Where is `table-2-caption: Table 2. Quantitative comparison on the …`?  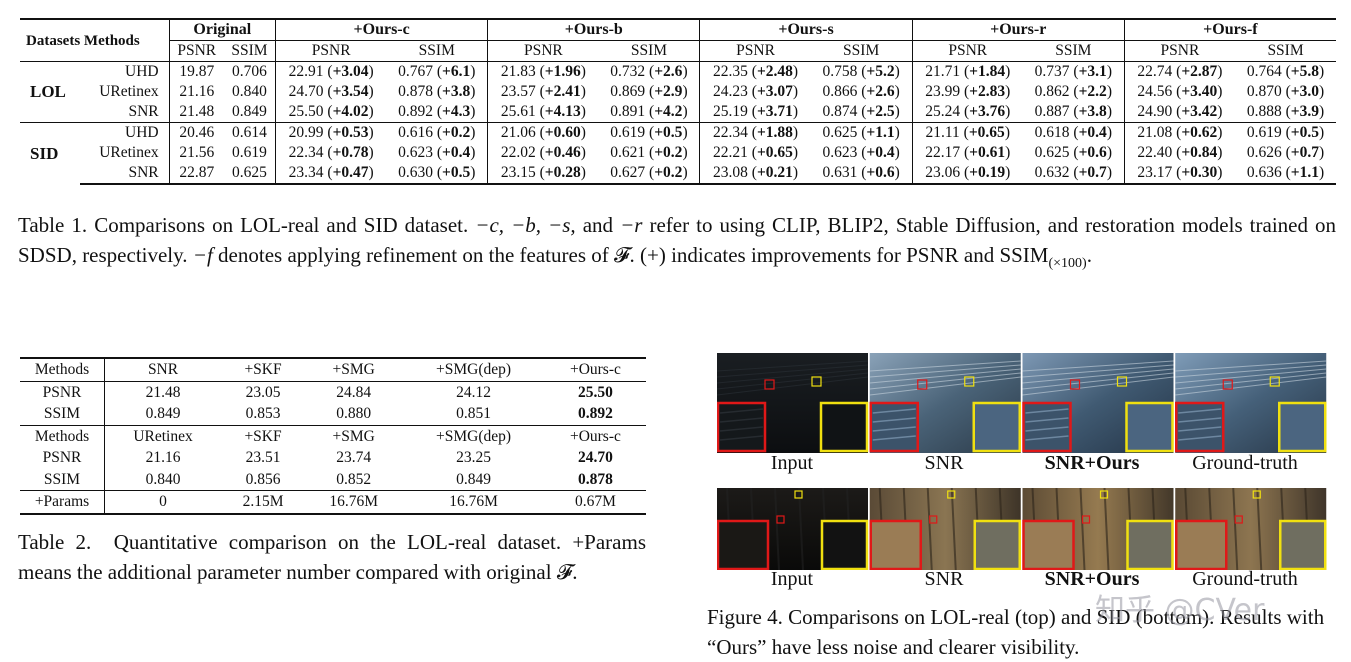 table-2-caption: Table 2. Quantitative comparison on the … is located at coordinates (332, 557).